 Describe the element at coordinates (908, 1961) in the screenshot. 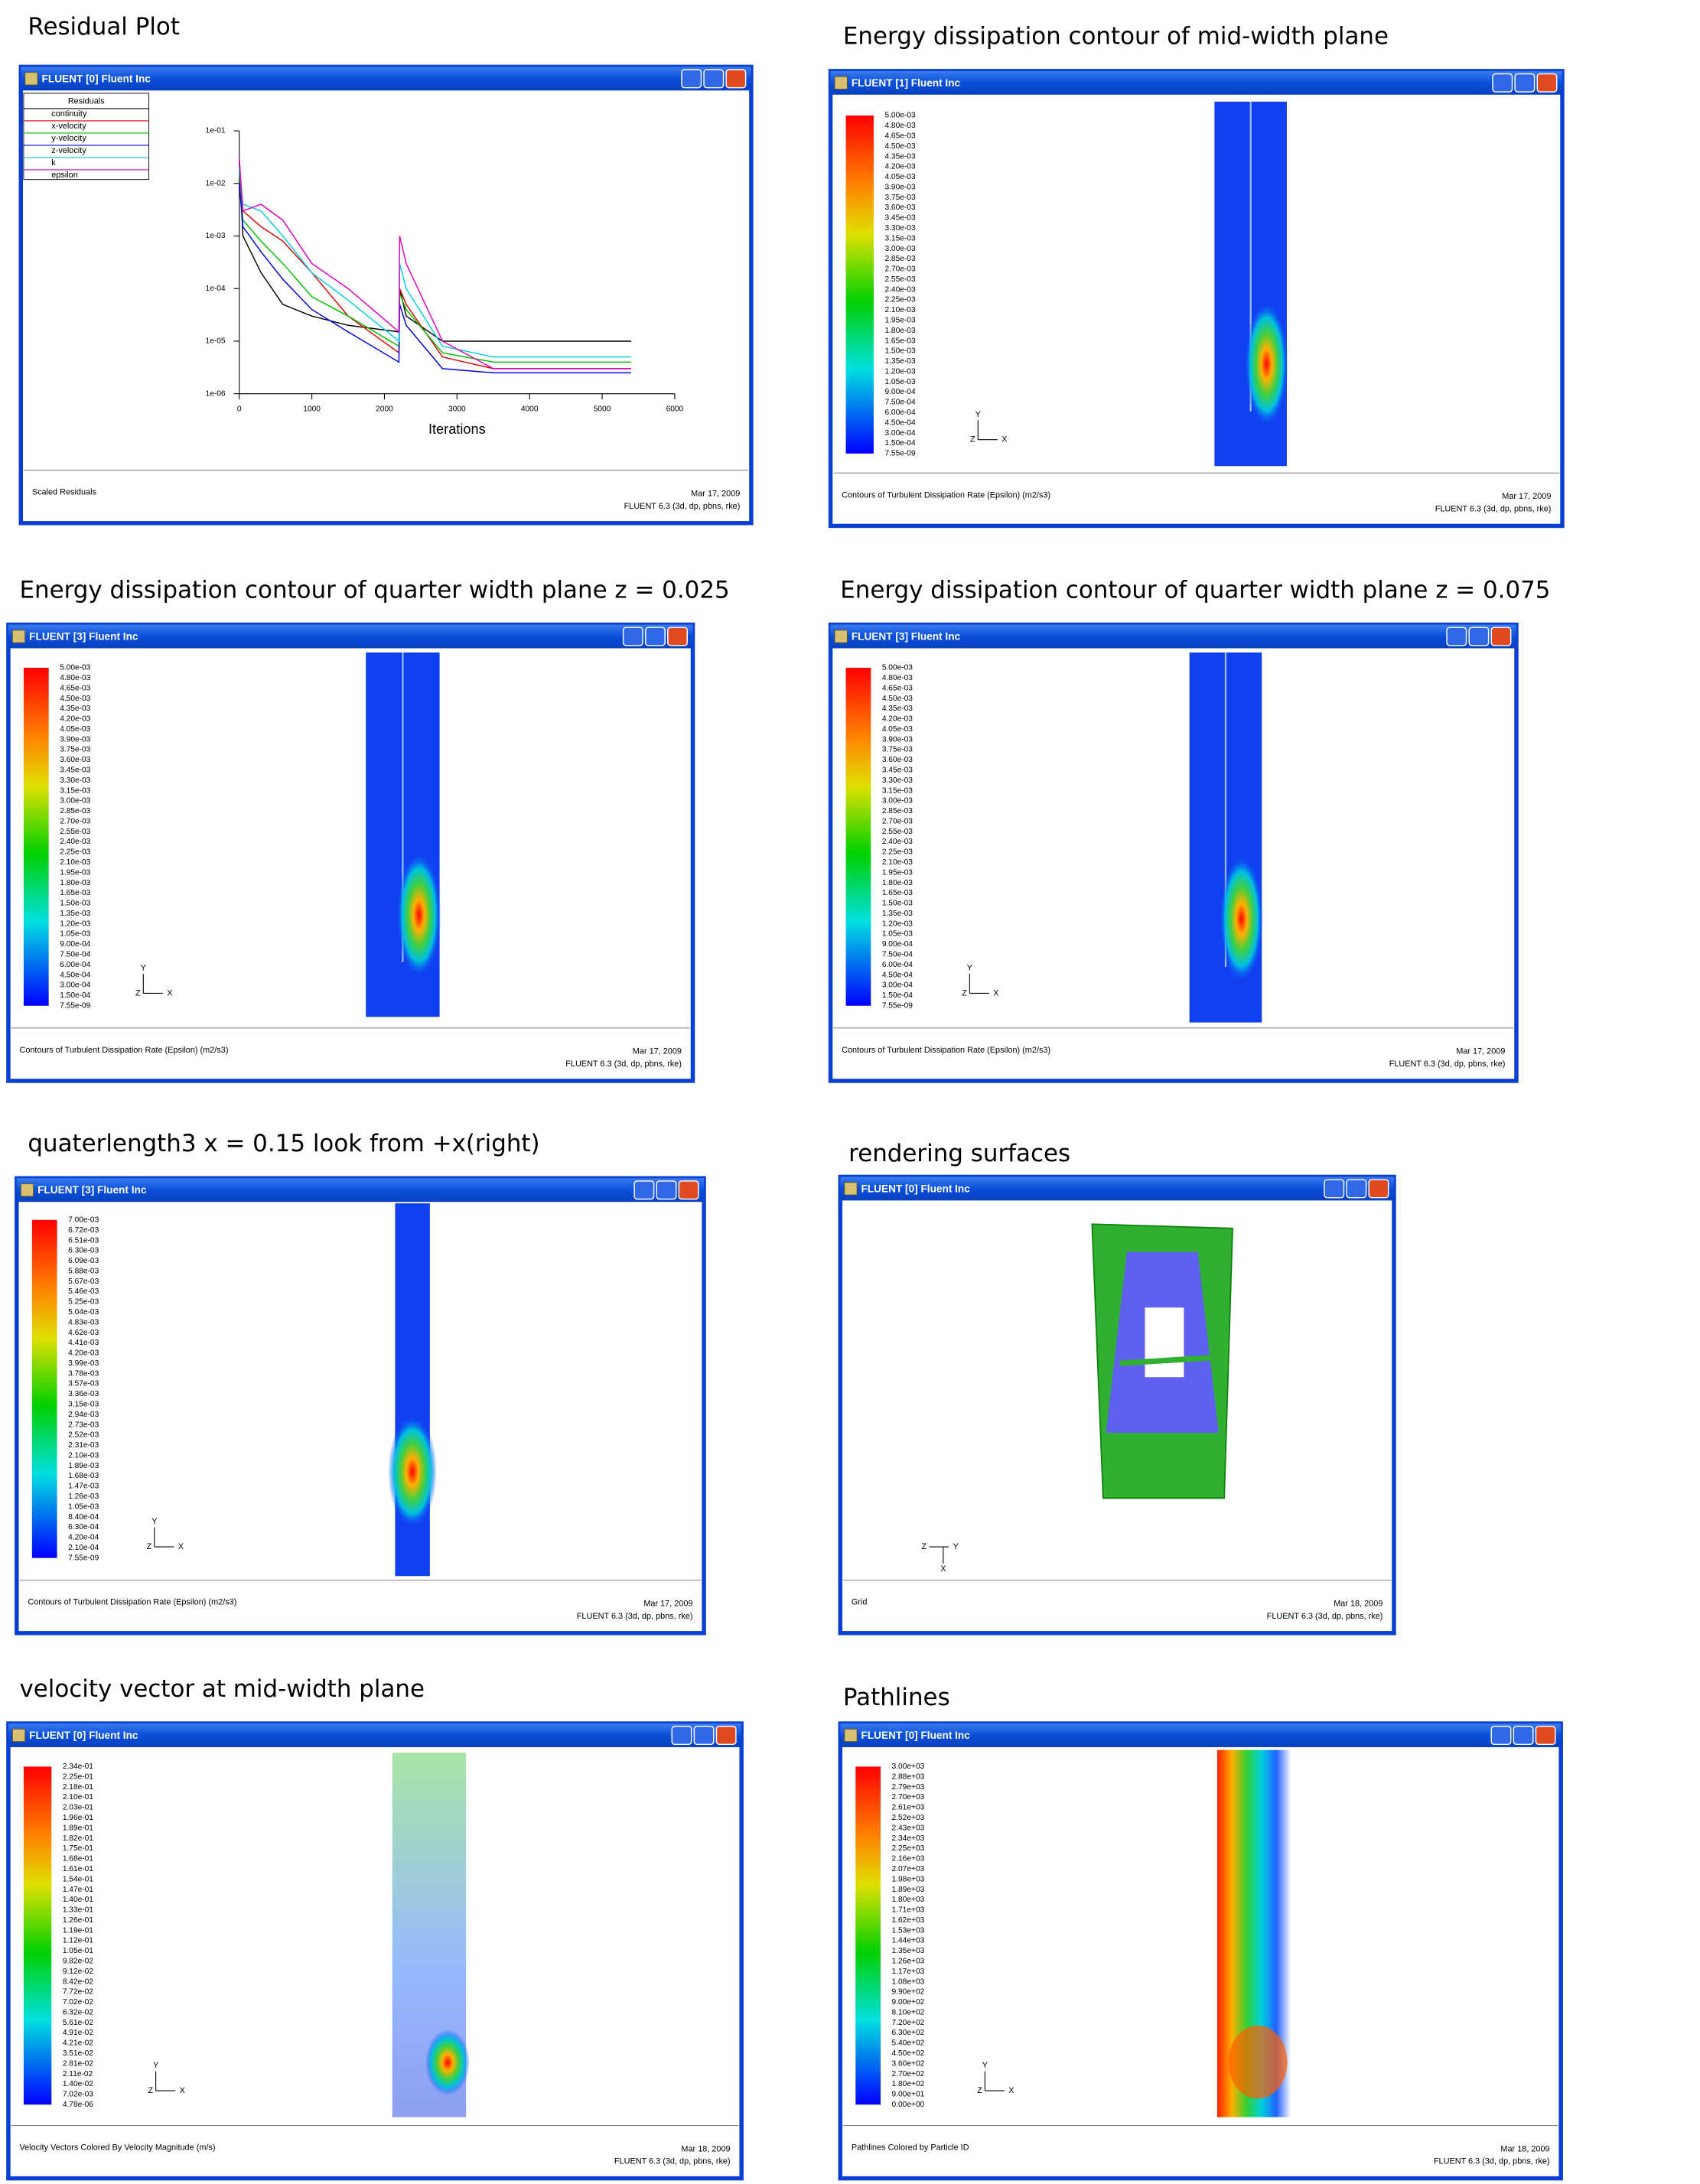

I see `colorbar-label: 1.26e+03` at that location.